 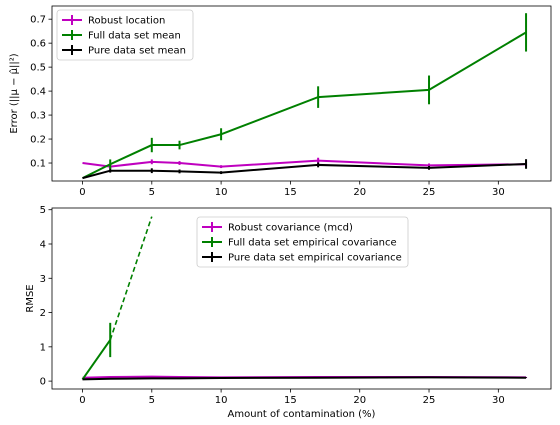 What do you see at coordinates (30, 298) in the screenshot?
I see `y-axis-label: RMSE` at bounding box center [30, 298].